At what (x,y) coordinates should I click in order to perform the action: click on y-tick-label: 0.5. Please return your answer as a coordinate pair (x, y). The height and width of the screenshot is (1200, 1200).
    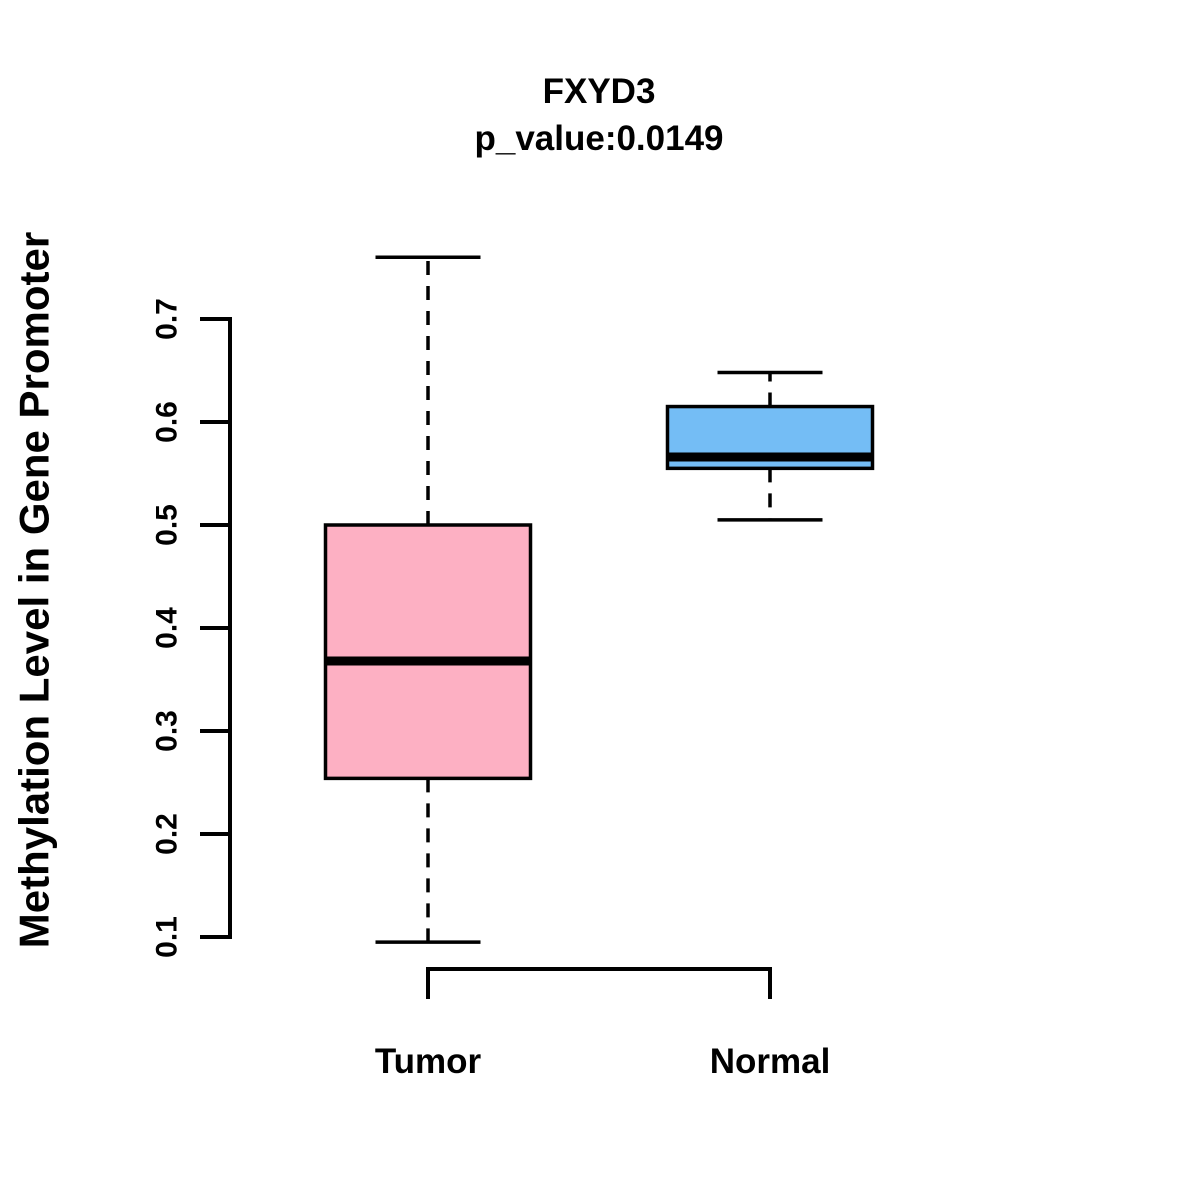
    Looking at the image, I should click on (167, 525).